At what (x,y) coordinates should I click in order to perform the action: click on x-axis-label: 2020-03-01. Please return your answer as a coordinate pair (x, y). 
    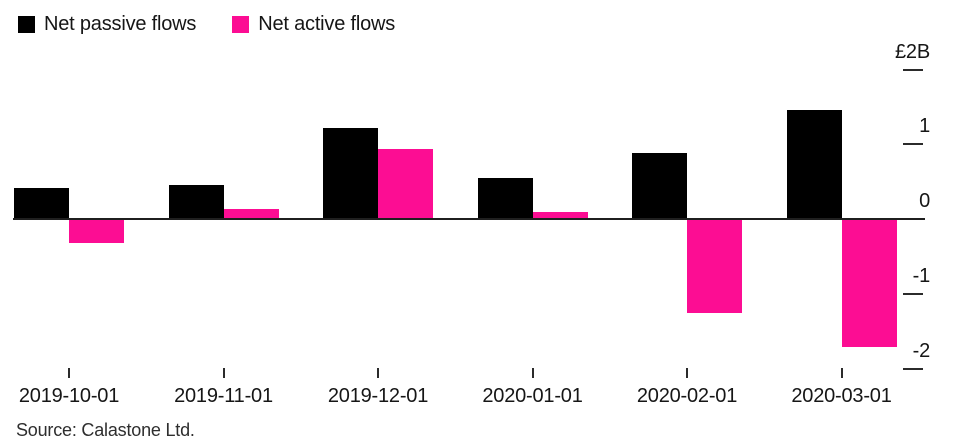
    Looking at the image, I should click on (841, 396).